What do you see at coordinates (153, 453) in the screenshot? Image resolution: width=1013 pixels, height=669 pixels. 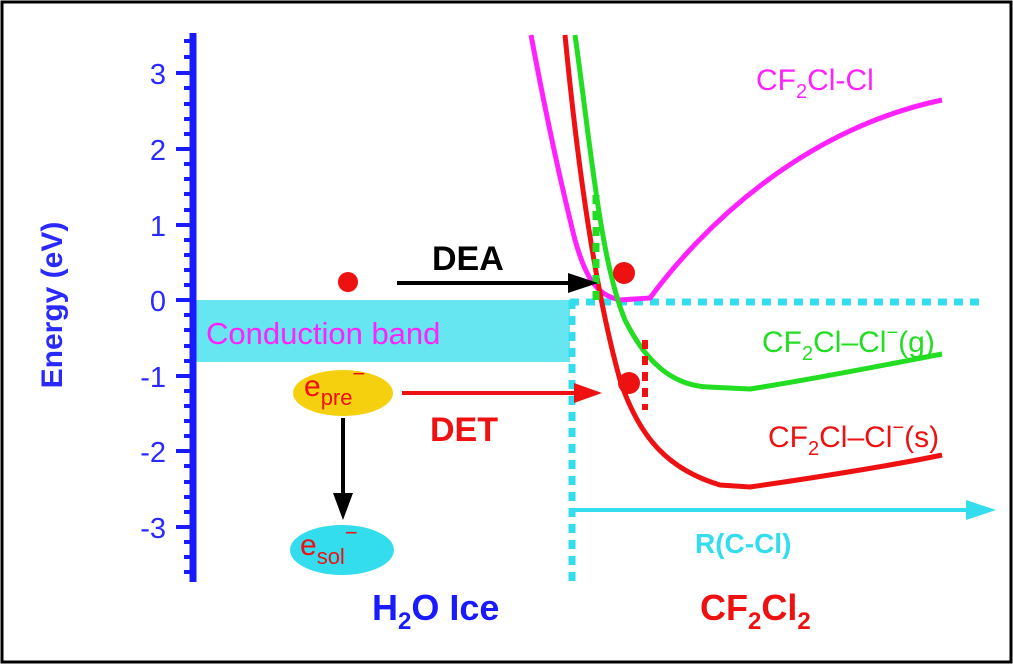 I see `tick-label: -2` at bounding box center [153, 453].